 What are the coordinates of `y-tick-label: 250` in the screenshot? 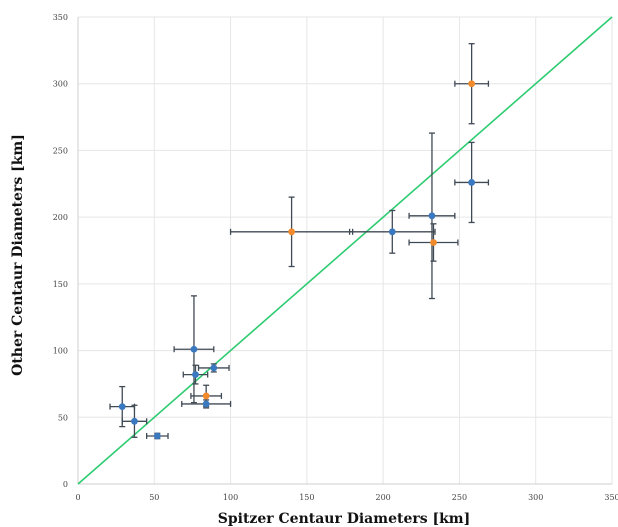 It's located at (60, 150).